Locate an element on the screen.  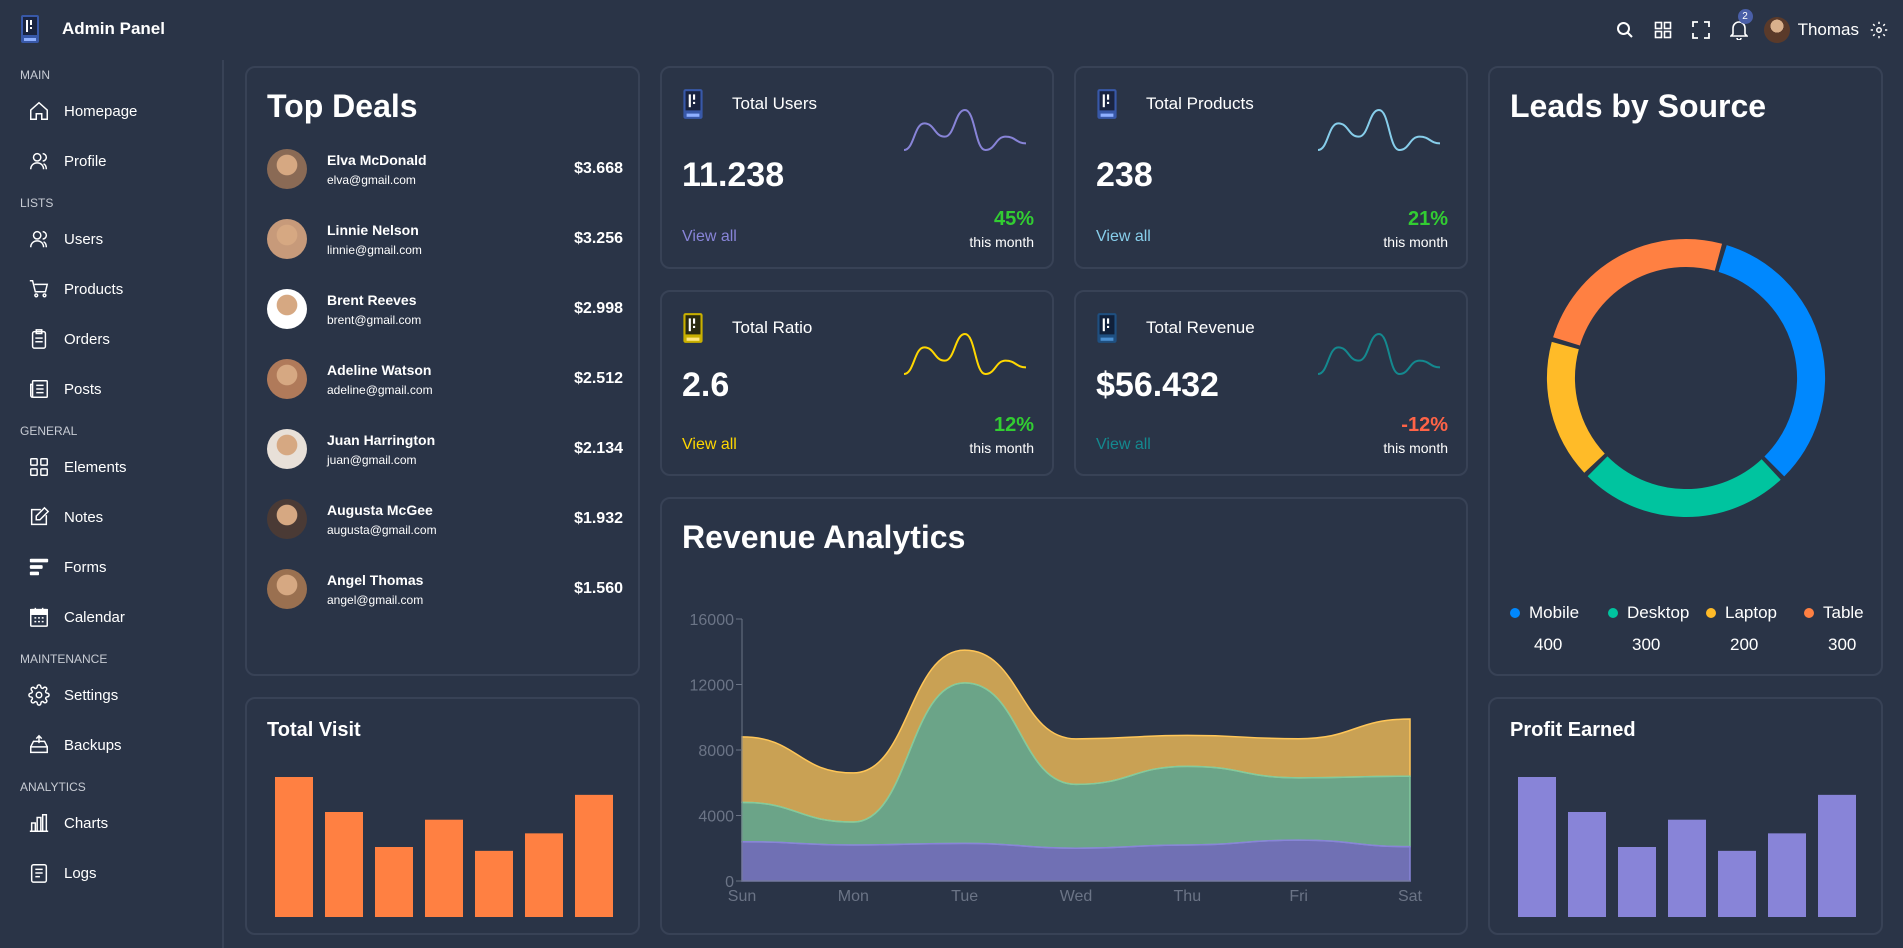
sidebar-item-products: Products is located at coordinates (111, 289).